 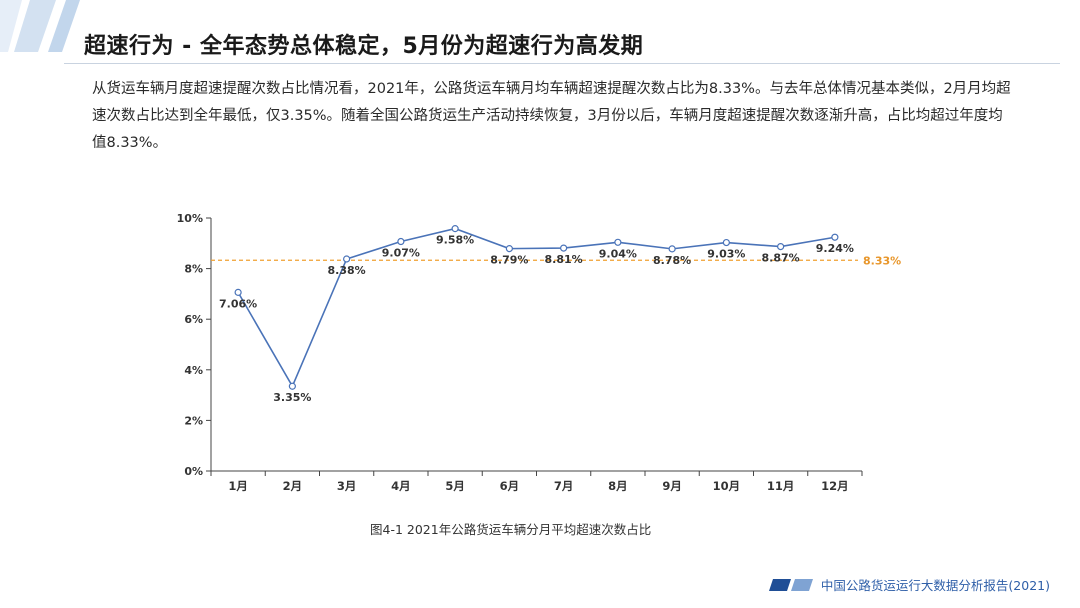 What do you see at coordinates (564, 259) in the screenshot?
I see `data-label: 8.81%` at bounding box center [564, 259].